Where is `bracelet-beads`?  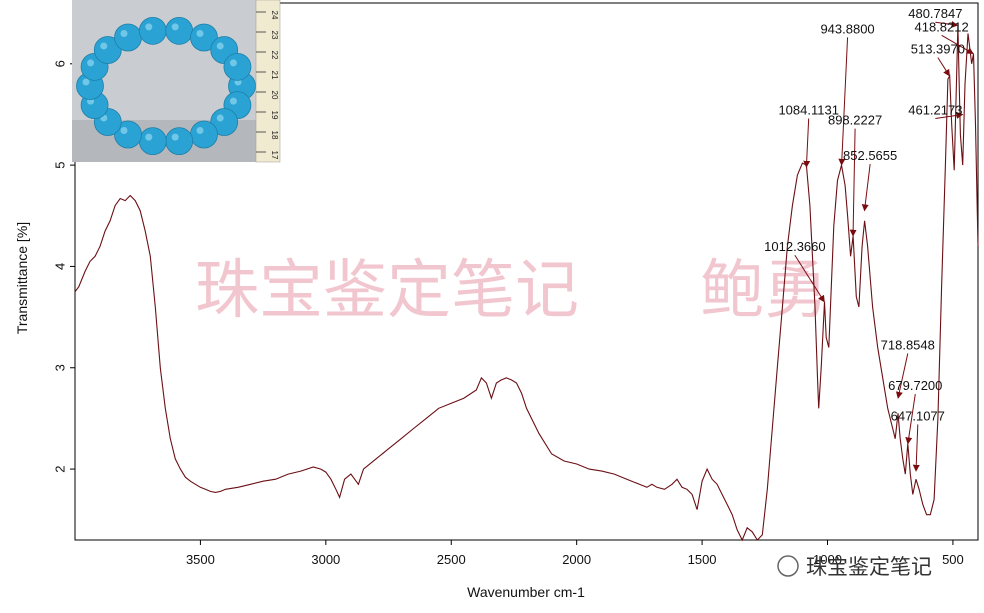 bracelet-beads is located at coordinates (166, 86).